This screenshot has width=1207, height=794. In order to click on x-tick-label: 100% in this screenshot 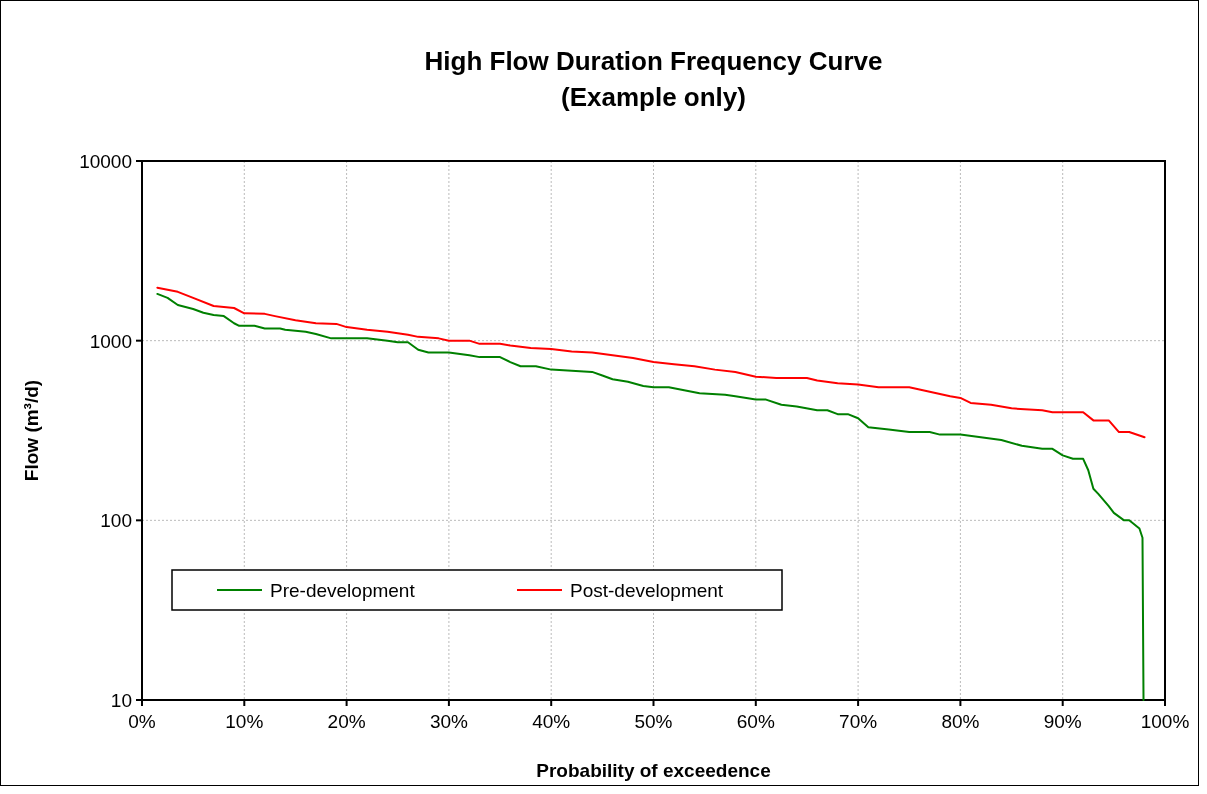, I will do `click(1165, 721)`.